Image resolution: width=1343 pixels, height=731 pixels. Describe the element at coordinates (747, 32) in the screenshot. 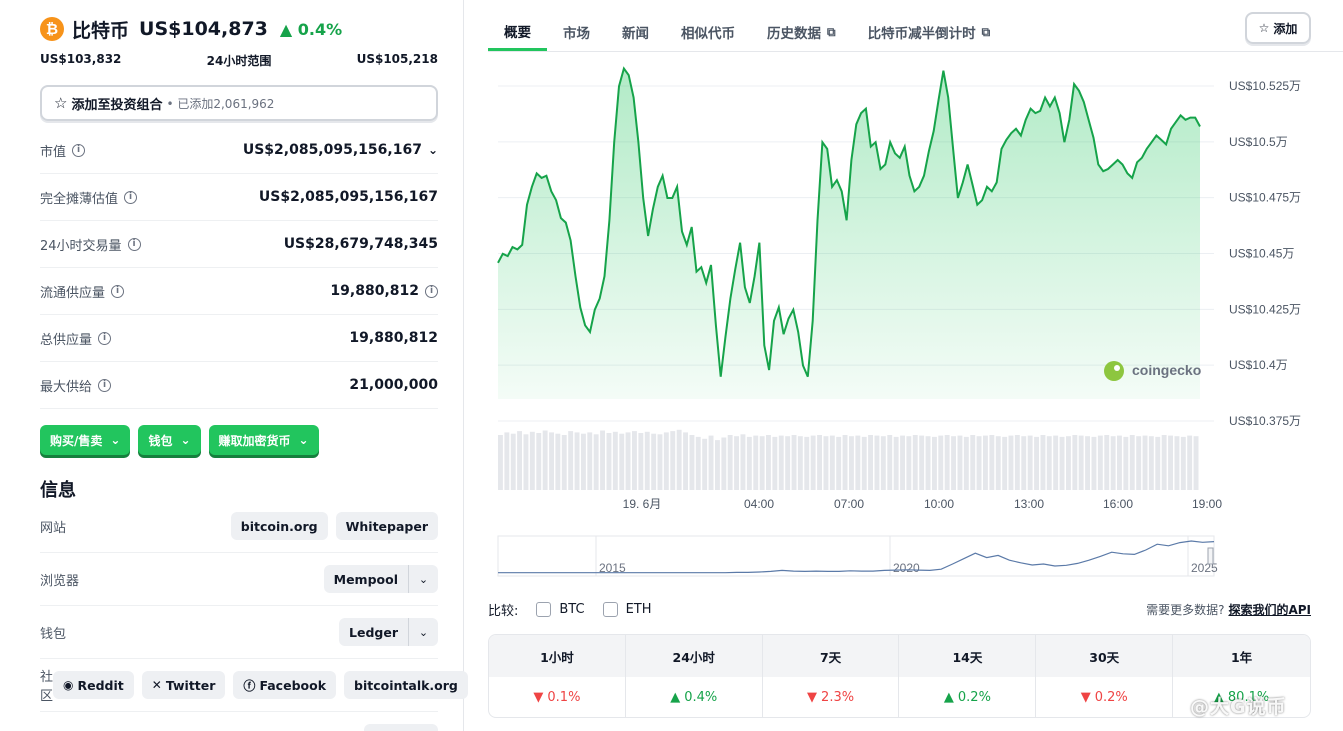

I see `tab-bar: 概要 市场 新闻 相似代币 历史数据 ⧉ 比特币减半倒计时 ⧉` at that location.